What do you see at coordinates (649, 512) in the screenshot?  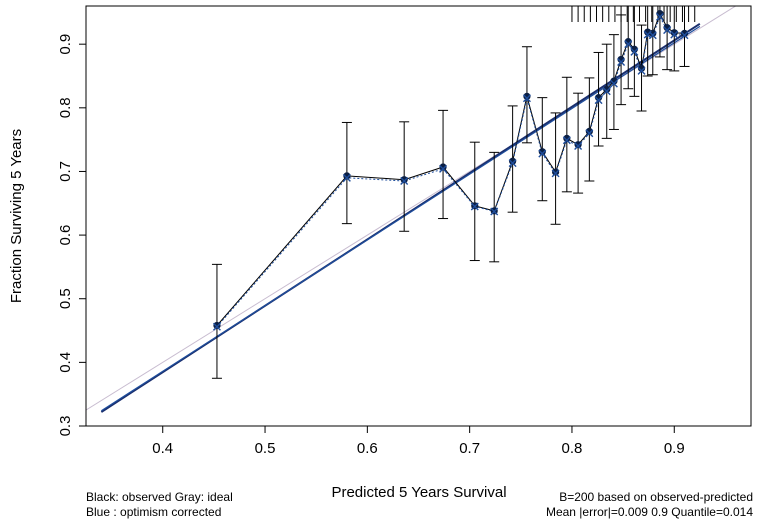 I see `footer-error-summary: Mean |error|=0.009 0.9 Quantile=0.014` at bounding box center [649, 512].